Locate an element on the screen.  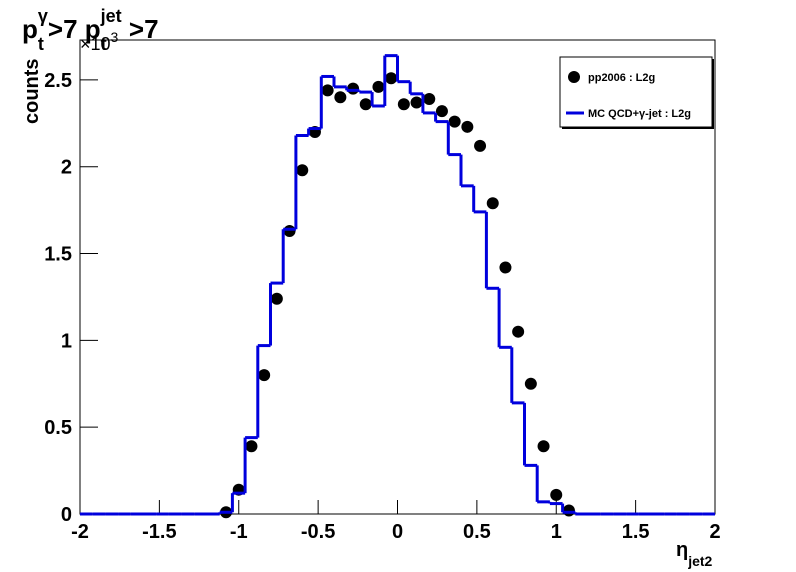
y-multiplier: ×10³ is located at coordinates (99, 41).